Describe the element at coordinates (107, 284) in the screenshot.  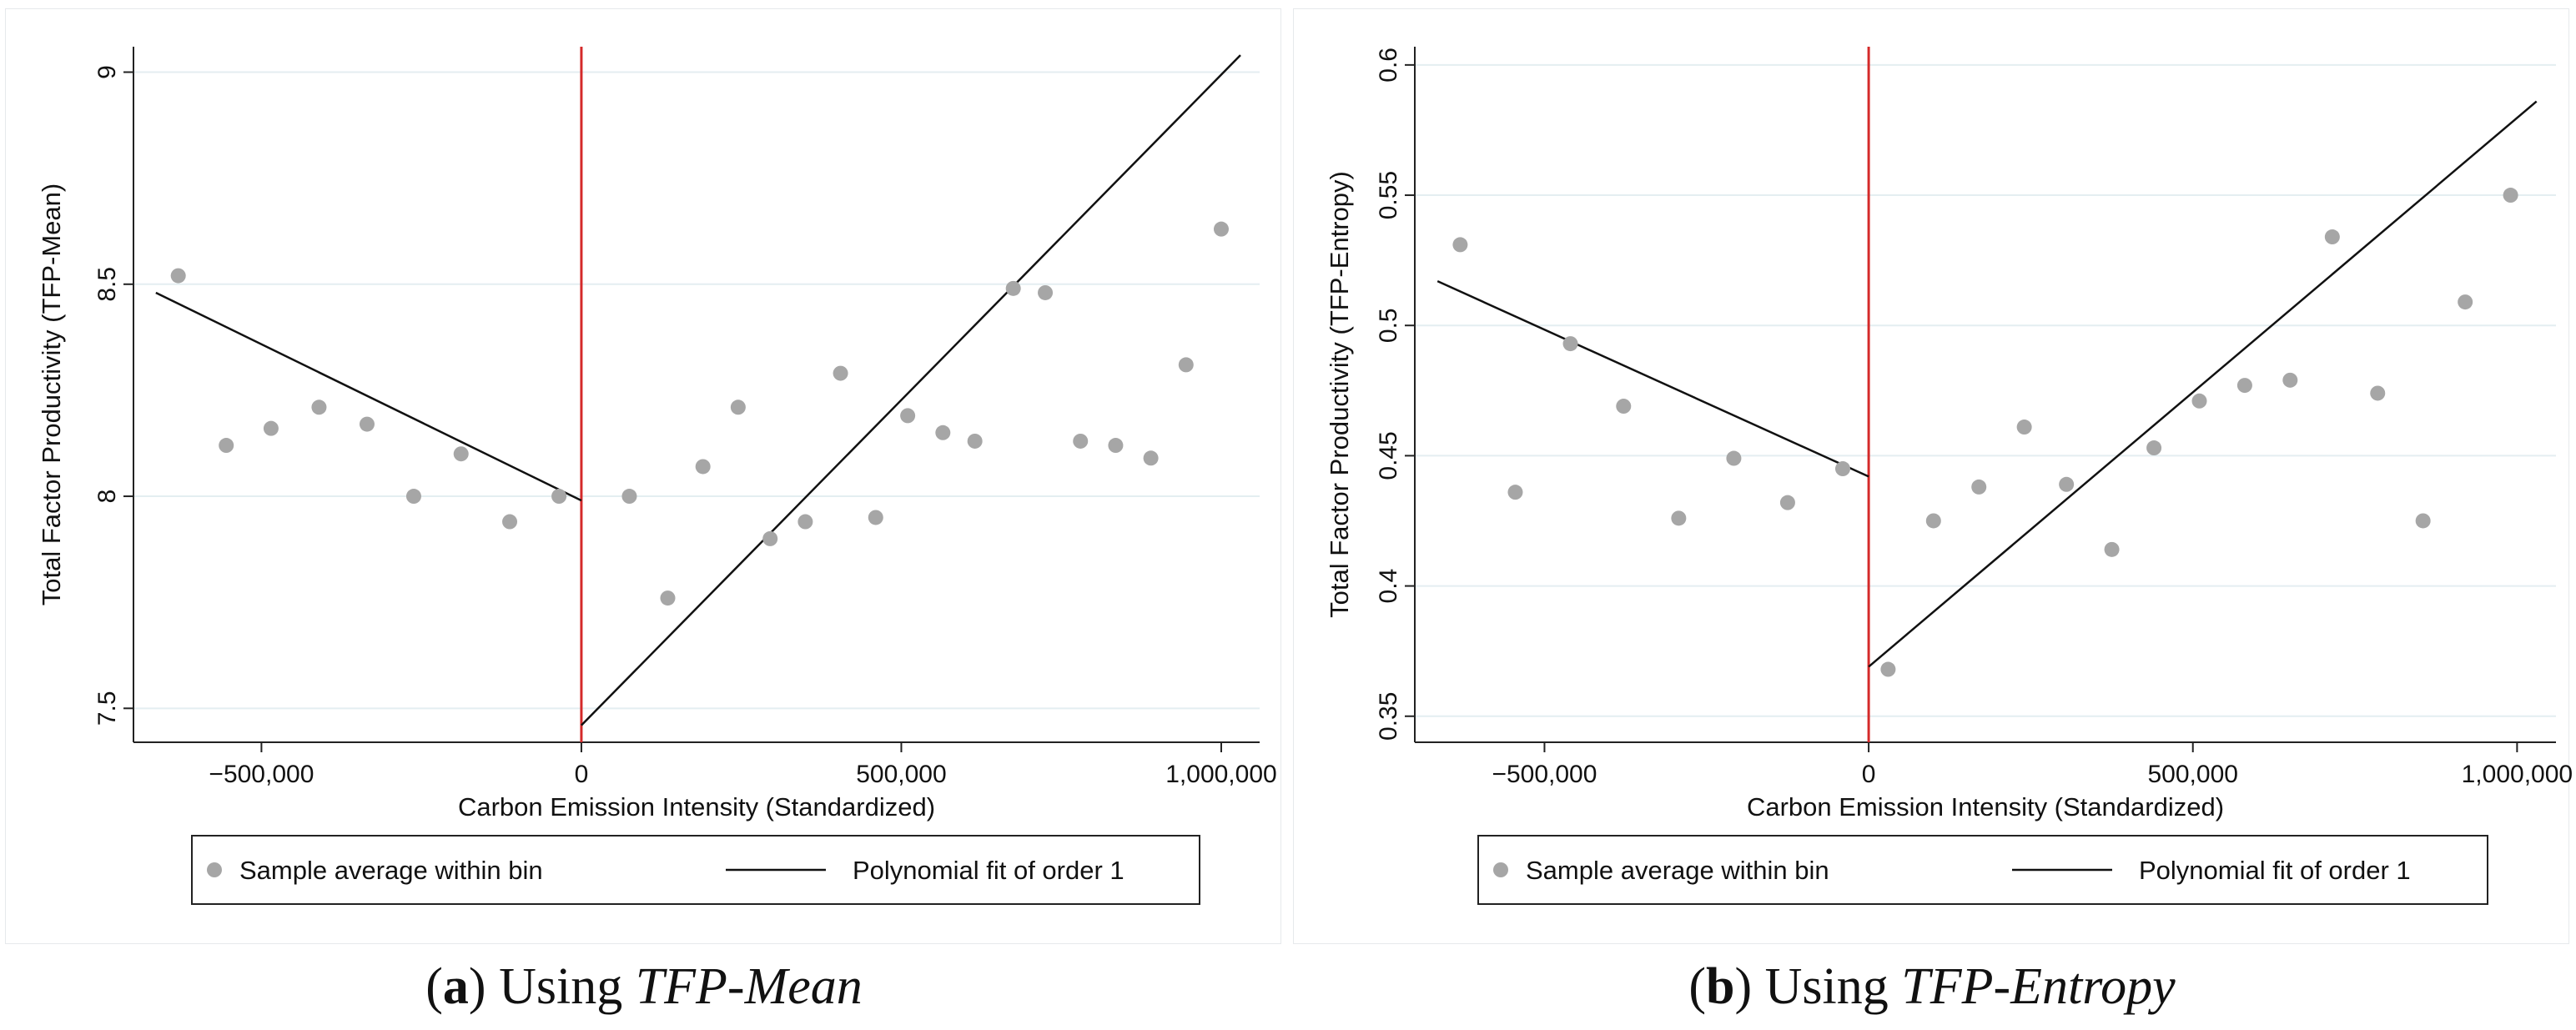
I see `y-tick-label-2: 8.5` at that location.